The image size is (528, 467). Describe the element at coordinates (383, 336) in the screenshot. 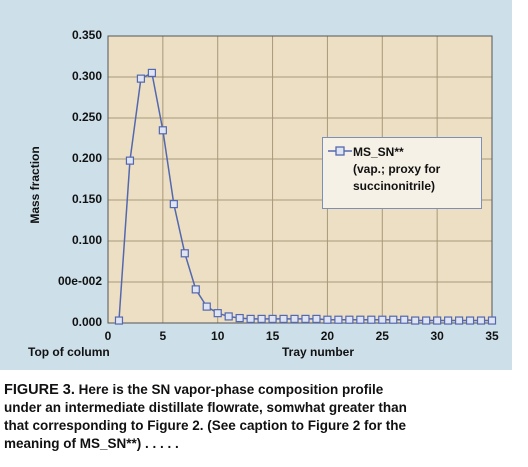

I see `x-tick-label: 25` at that location.